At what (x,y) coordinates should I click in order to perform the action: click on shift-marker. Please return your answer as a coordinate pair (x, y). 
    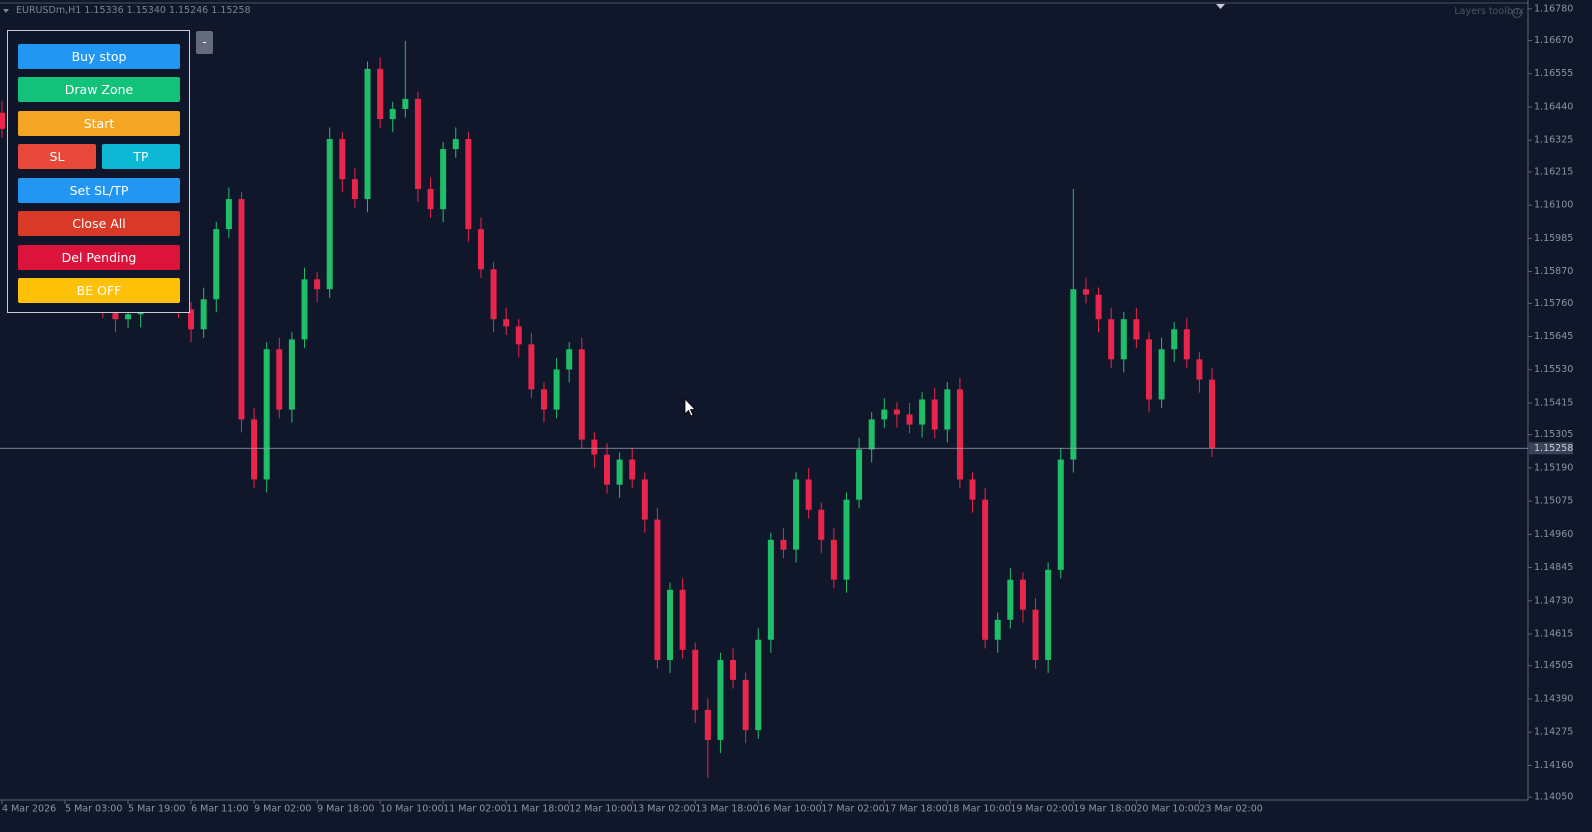
    Looking at the image, I should click on (1220, 6).